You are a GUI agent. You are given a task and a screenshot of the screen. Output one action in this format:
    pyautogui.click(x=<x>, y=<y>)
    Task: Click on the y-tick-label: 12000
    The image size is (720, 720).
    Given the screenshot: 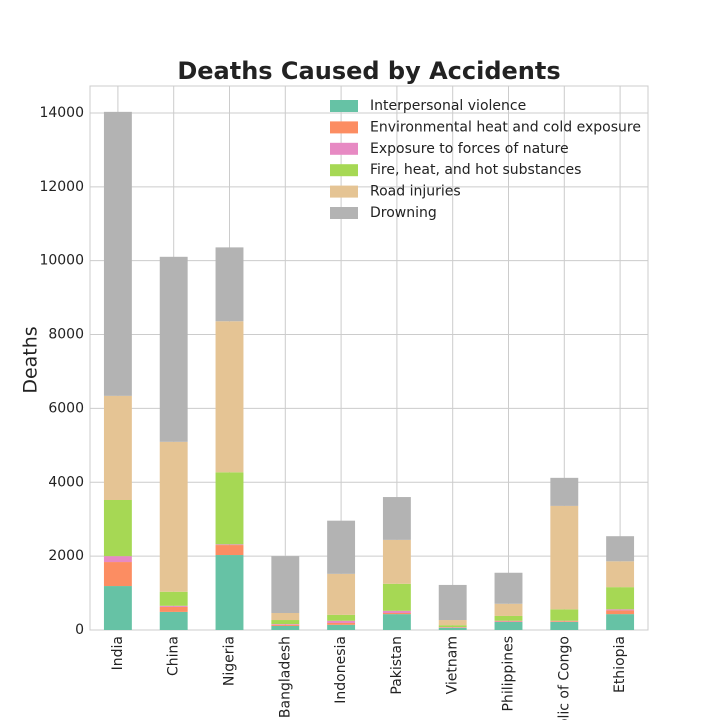 What is the action you would take?
    pyautogui.click(x=61, y=187)
    